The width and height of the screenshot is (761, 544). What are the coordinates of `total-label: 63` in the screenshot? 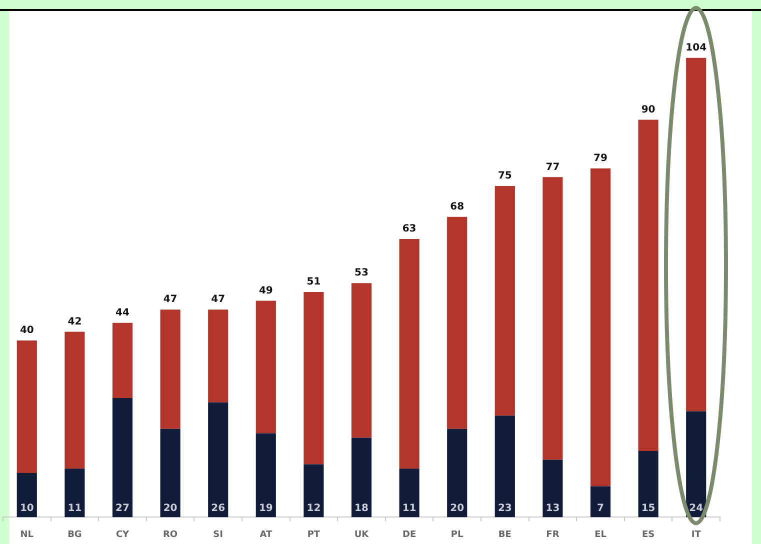 It's located at (409, 229).